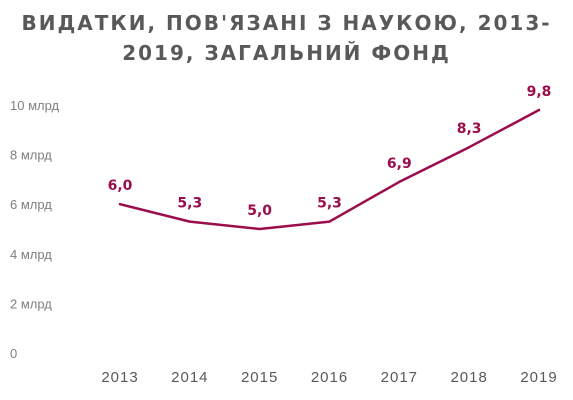 The image size is (573, 400). I want to click on x-tick-label: 2016, so click(329, 377).